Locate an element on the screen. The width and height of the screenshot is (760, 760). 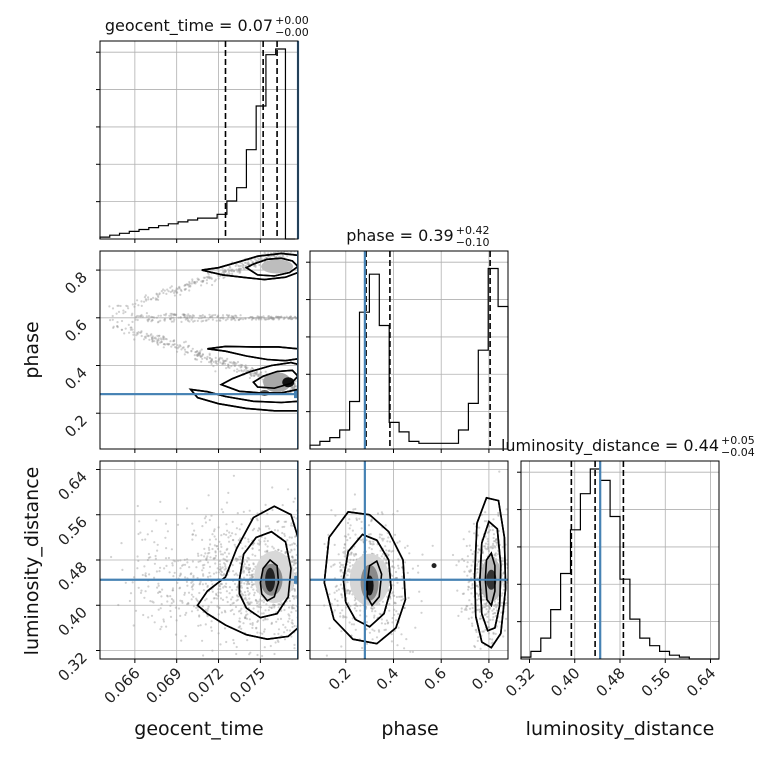
x-tick-label: 0.072 is located at coordinates (205, 685).